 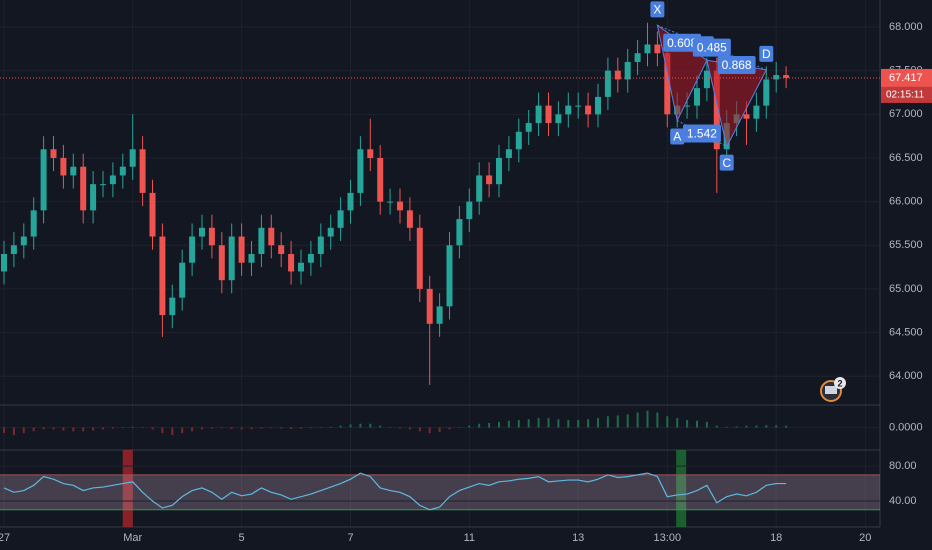 I want to click on y-tick-label: 64.500, so click(x=906, y=332).